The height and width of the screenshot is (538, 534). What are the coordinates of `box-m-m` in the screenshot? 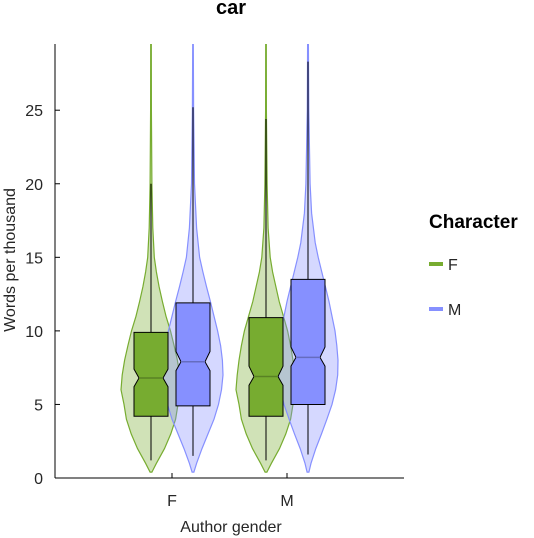 It's located at (308, 341).